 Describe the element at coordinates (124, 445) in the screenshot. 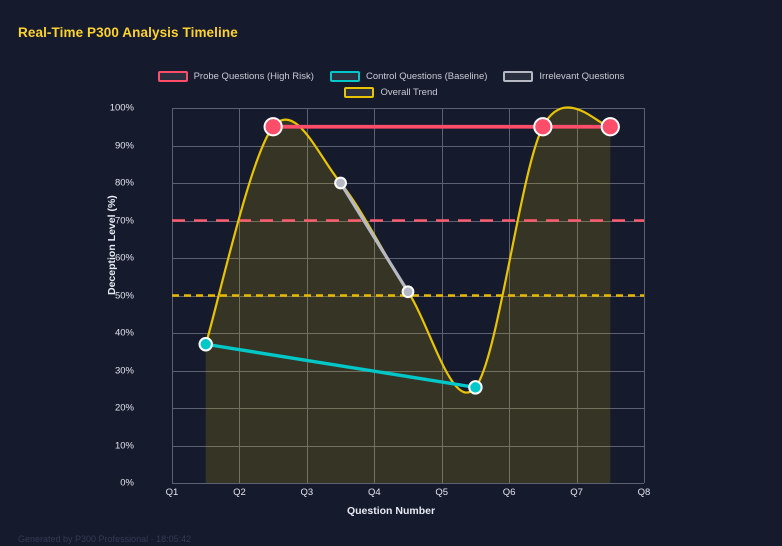

I see `y-tick-label: 10%` at that location.